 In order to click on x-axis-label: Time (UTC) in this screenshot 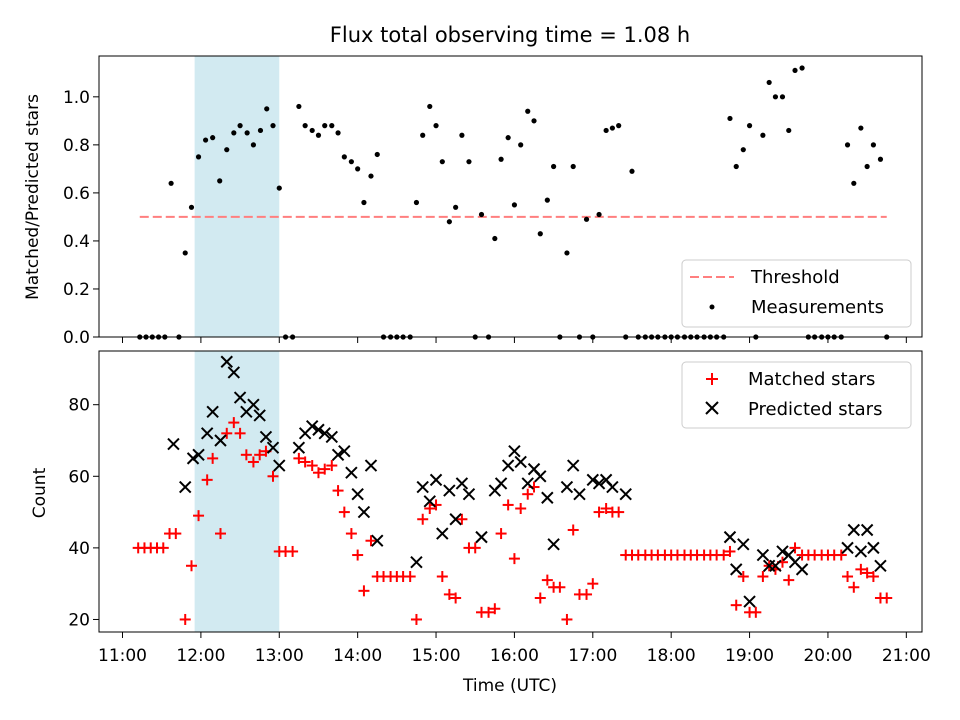, I will do `click(509, 686)`.